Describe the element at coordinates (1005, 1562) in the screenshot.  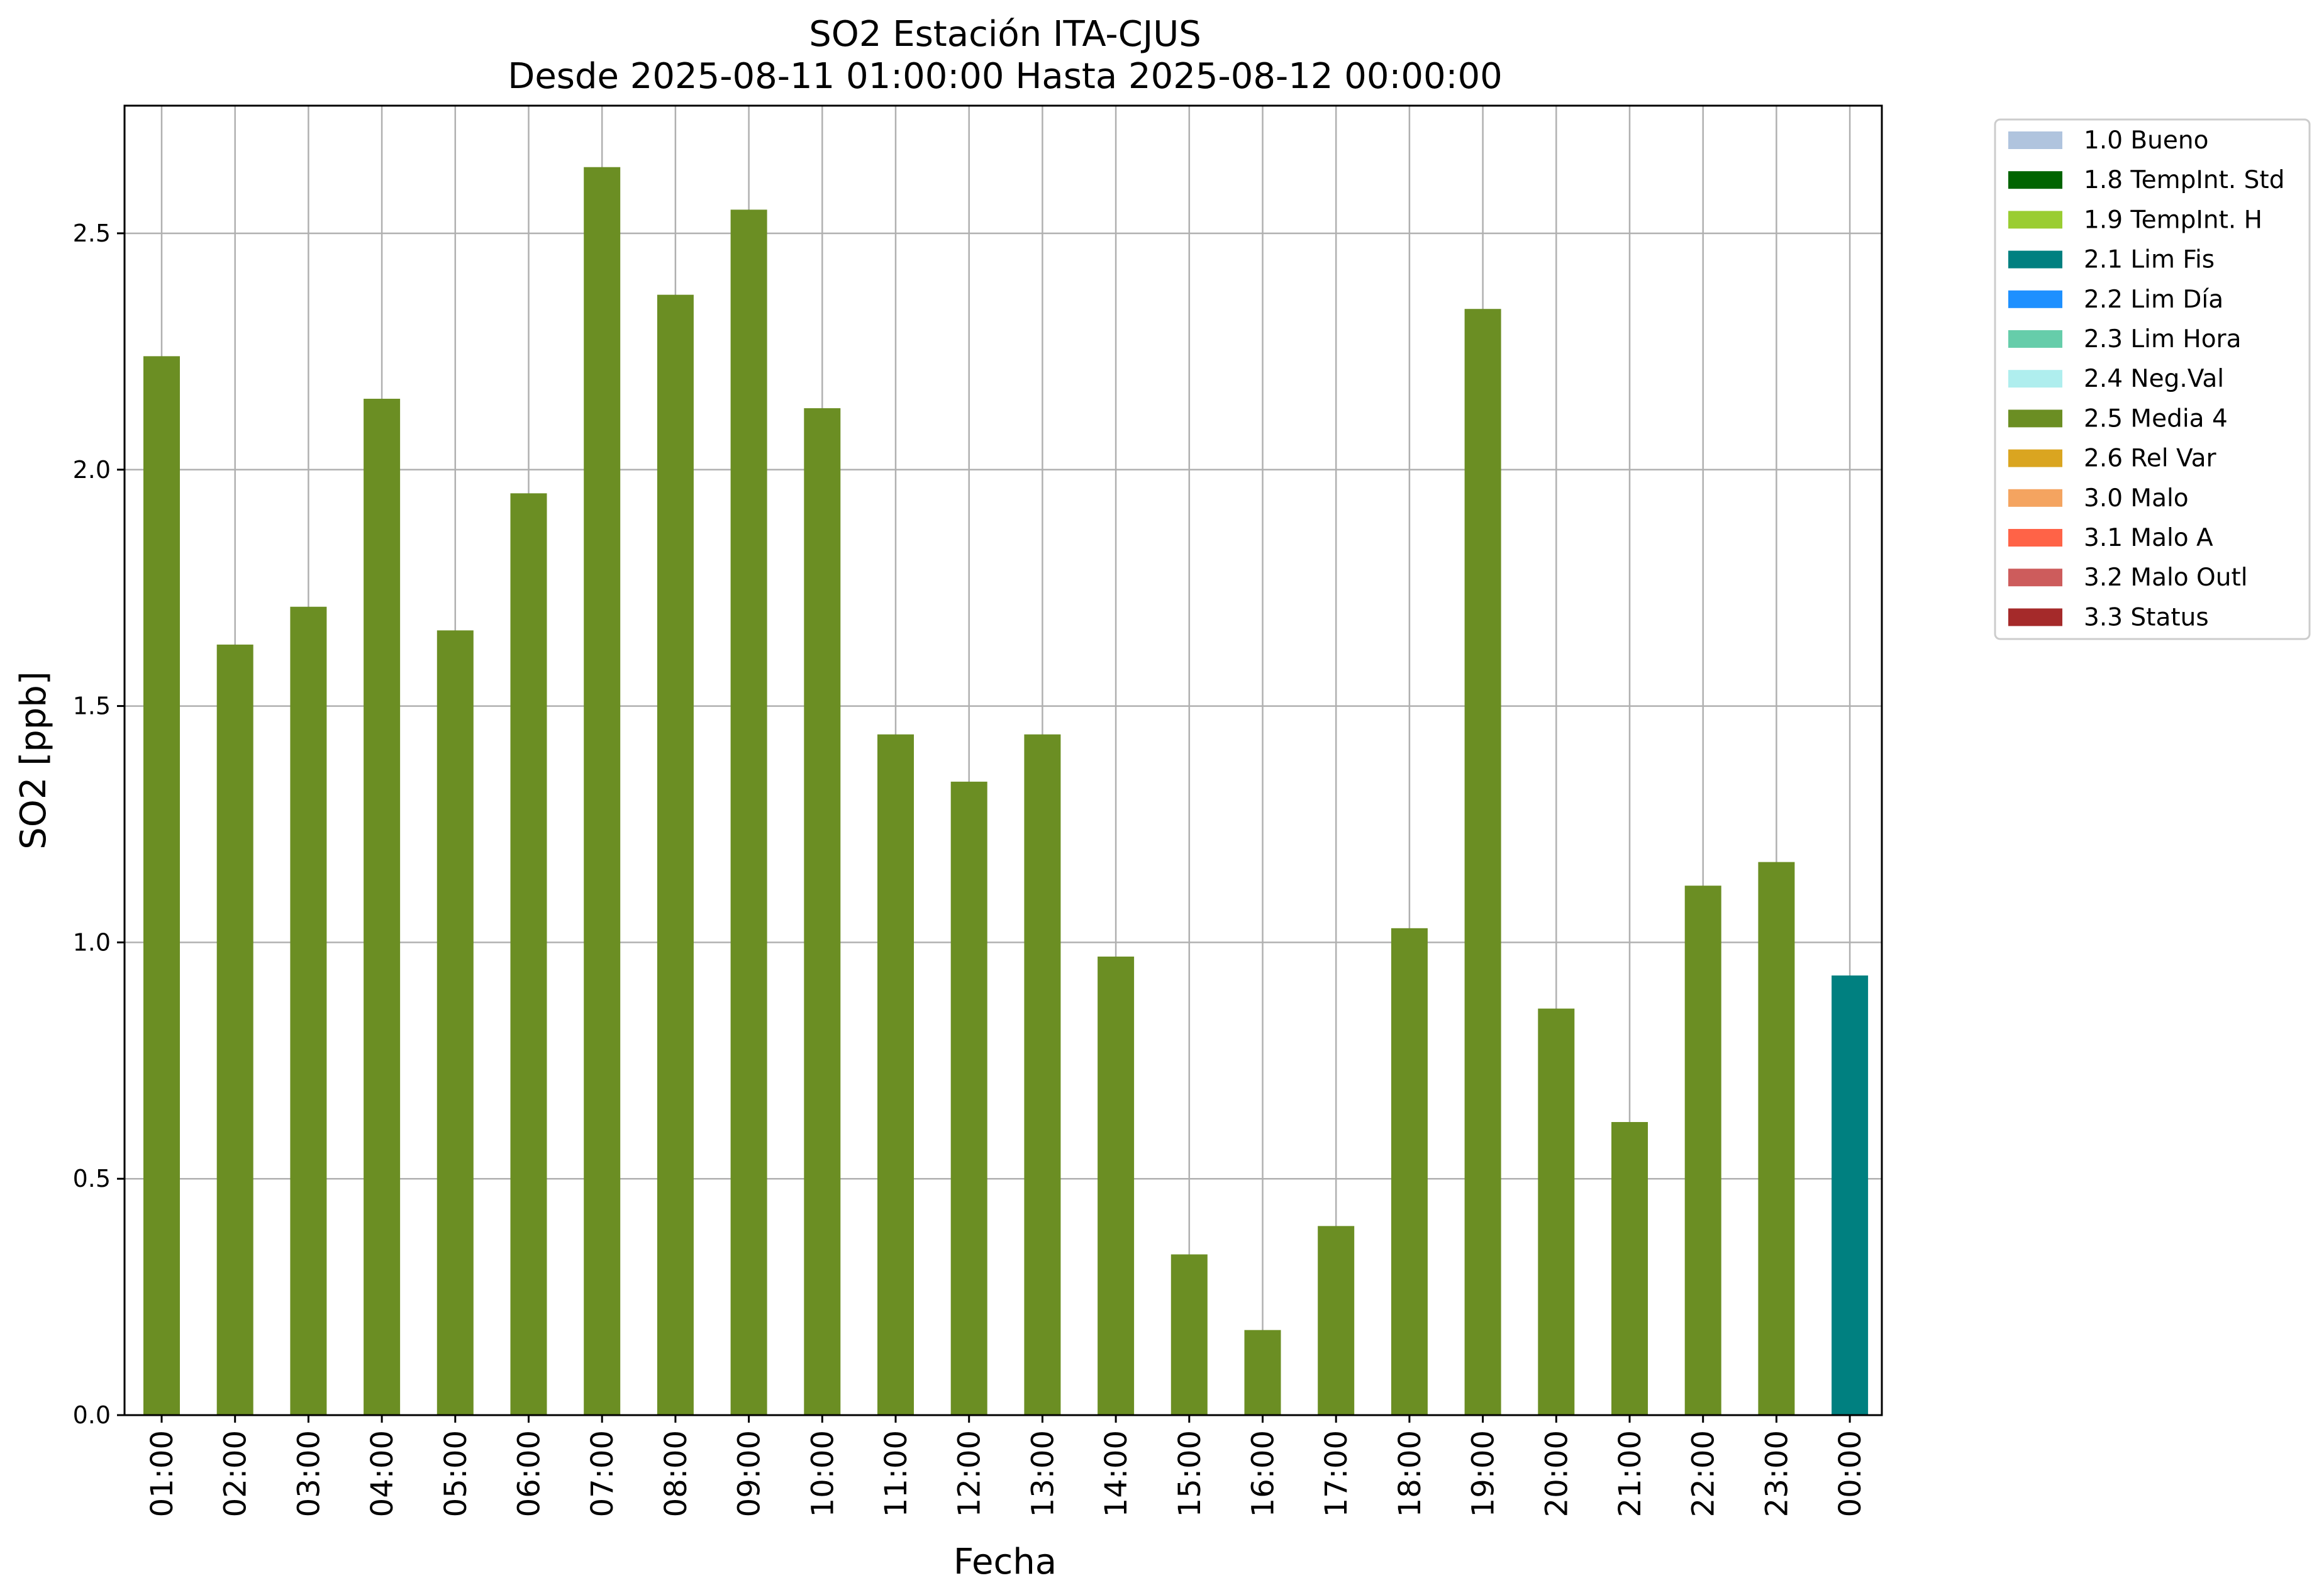
I see `x-axis-label: Fecha` at that location.